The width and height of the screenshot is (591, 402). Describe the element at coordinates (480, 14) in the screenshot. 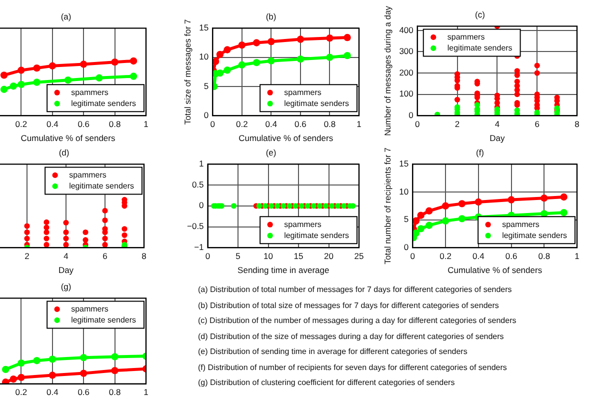

I see `chart-title: (c)` at that location.